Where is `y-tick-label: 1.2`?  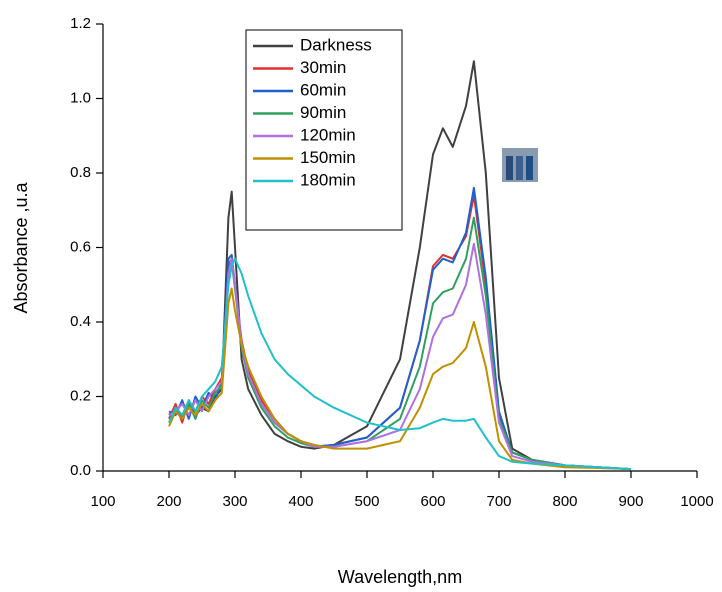 y-tick-label: 1.2 is located at coordinates (80, 23).